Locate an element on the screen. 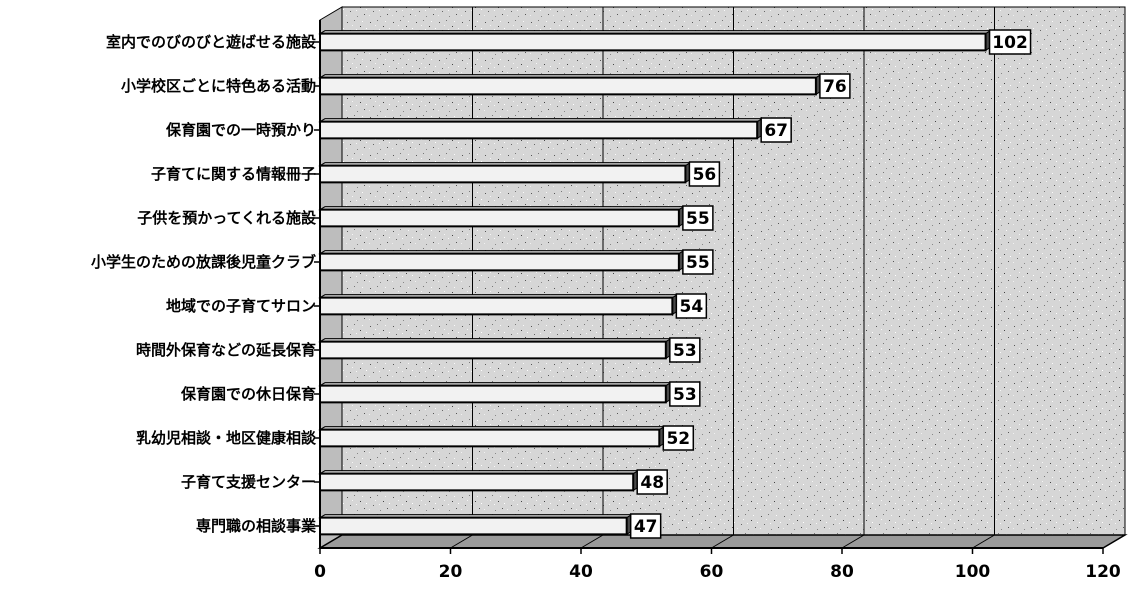 The width and height of the screenshot is (1132, 593). category-label: 小学生のための放課後児童クラブ is located at coordinates (203, 262).